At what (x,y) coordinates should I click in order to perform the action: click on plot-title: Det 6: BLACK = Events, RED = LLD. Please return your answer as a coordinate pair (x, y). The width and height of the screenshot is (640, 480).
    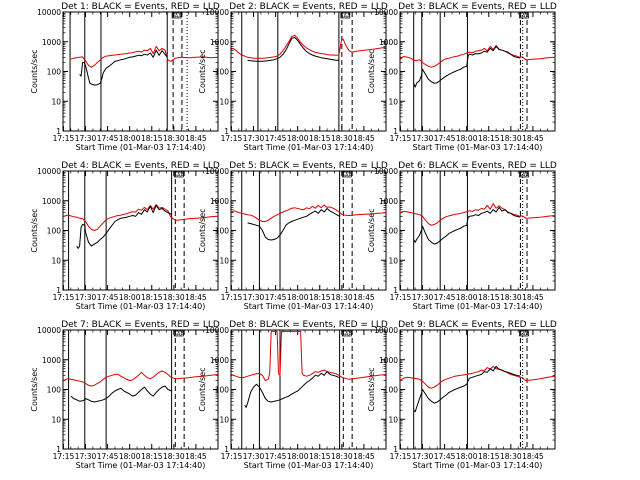
    Looking at the image, I should click on (477, 166).